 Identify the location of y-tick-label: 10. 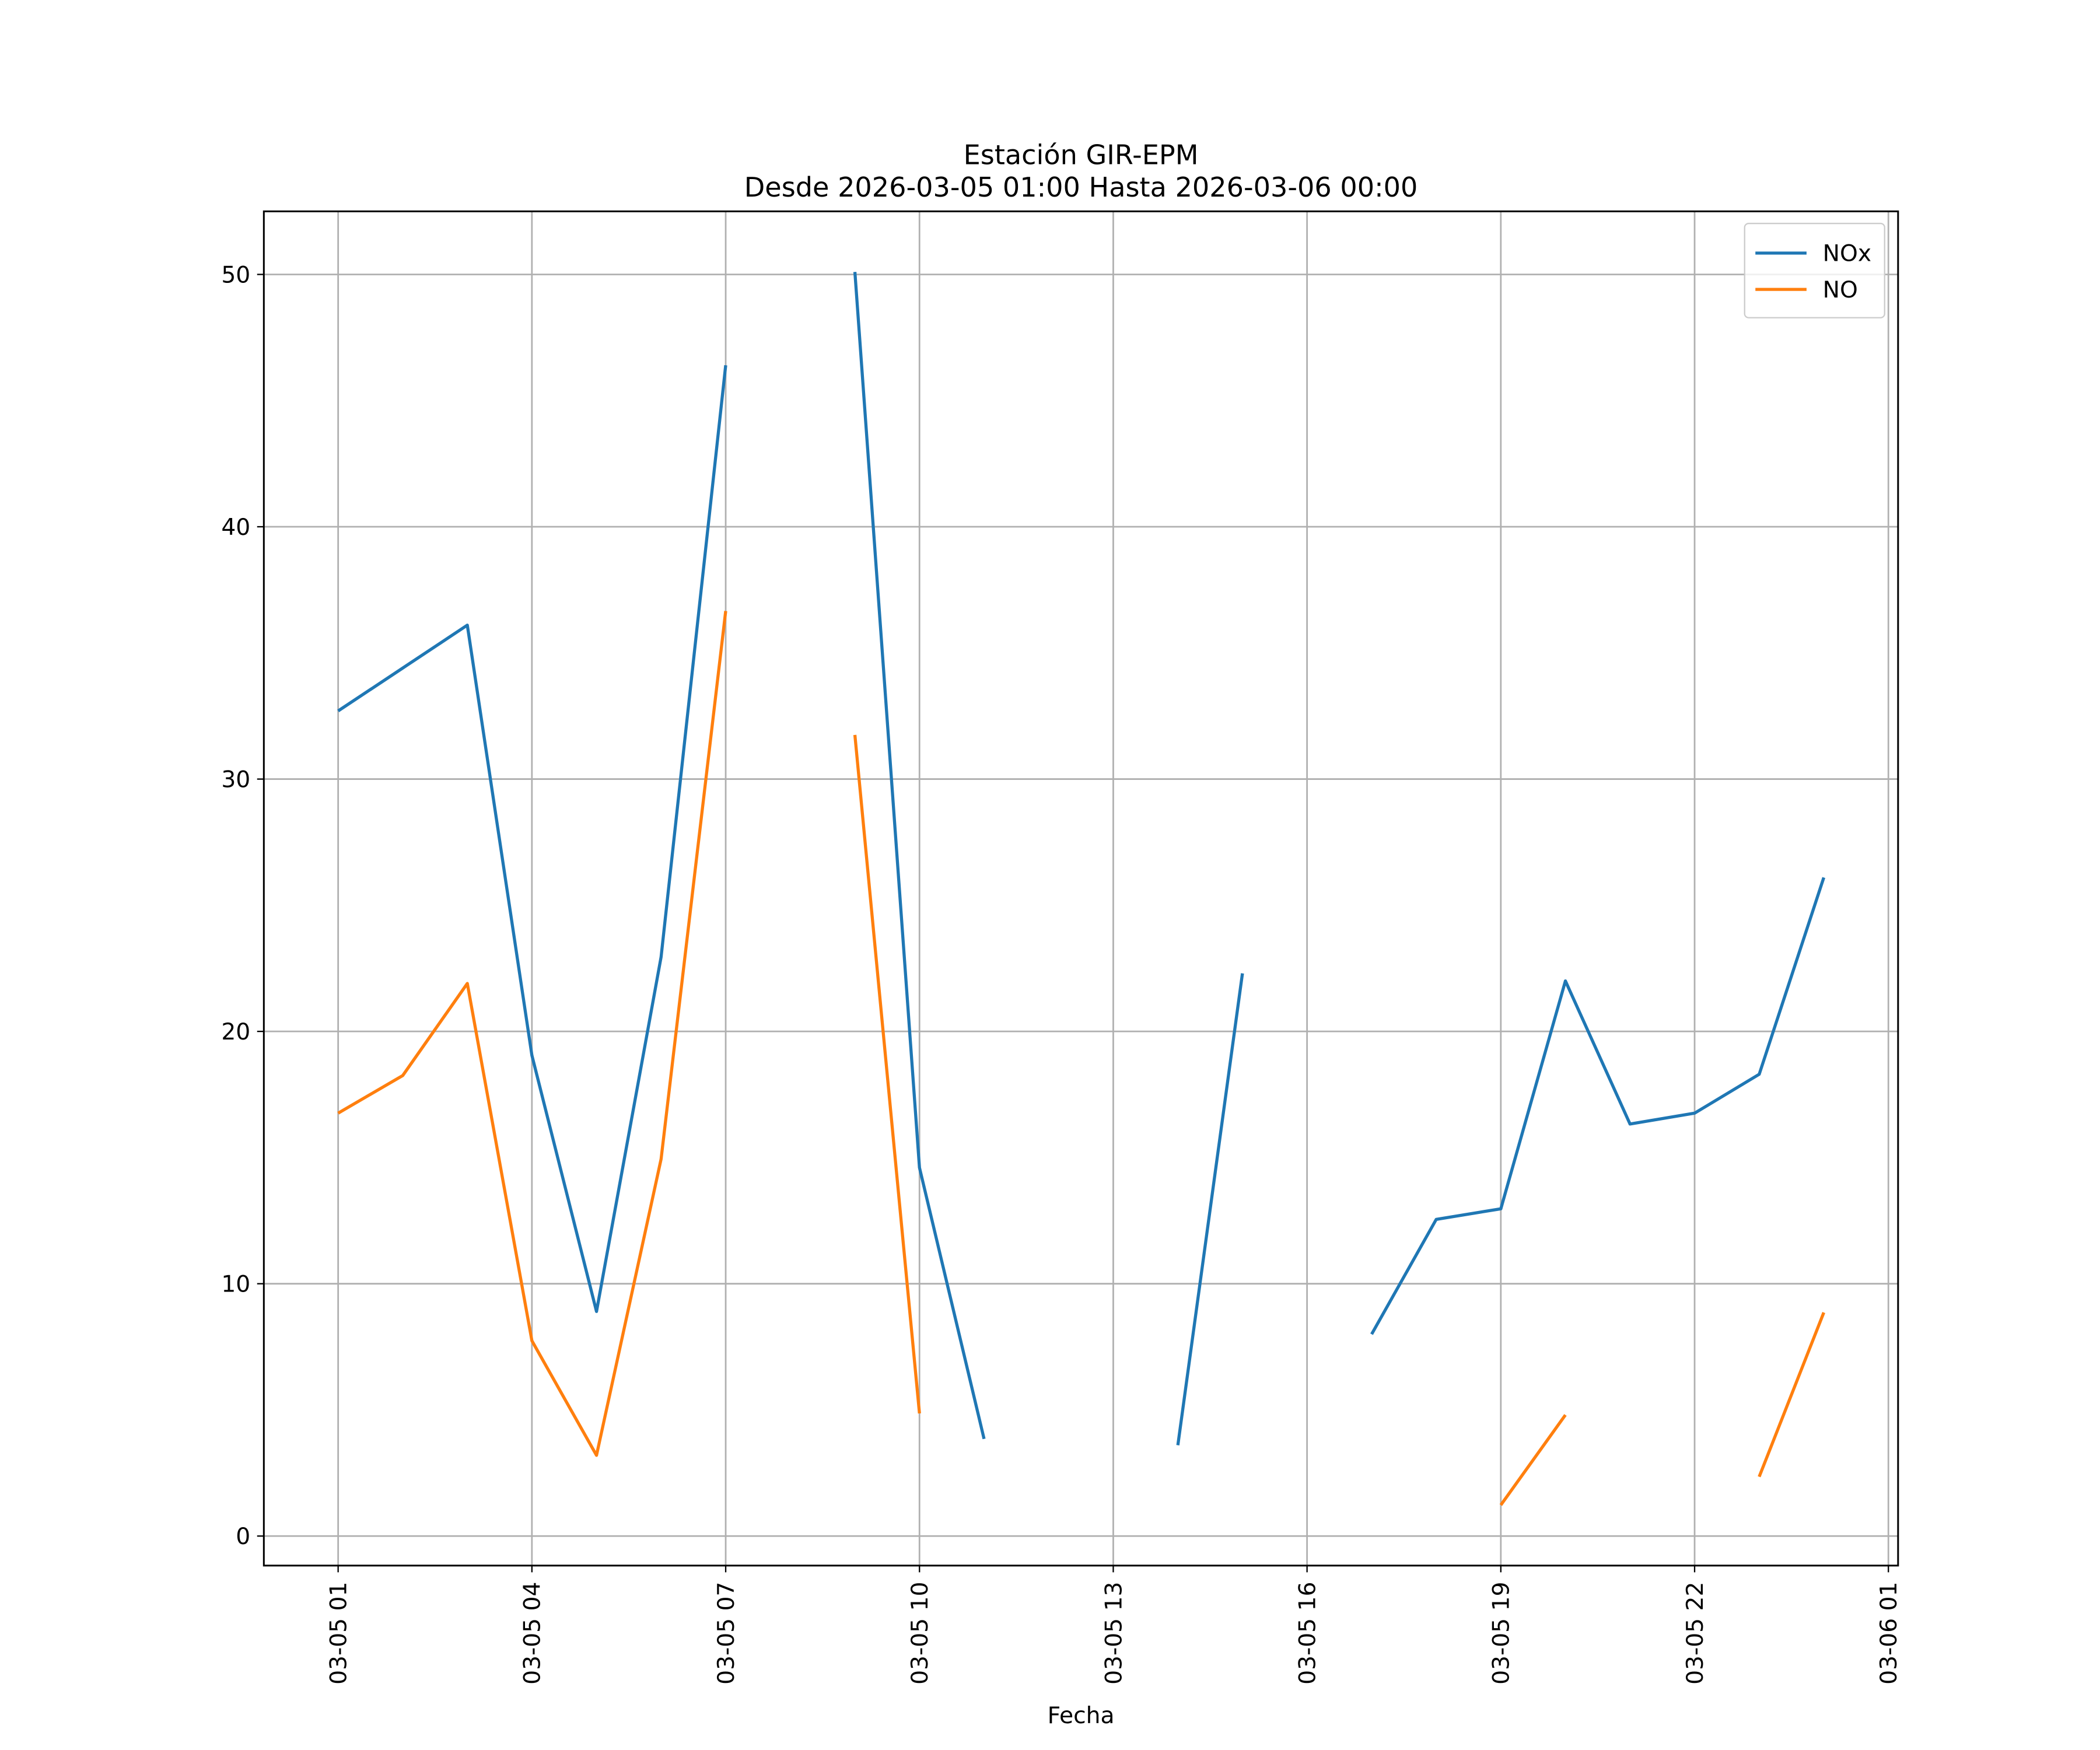
(235, 1285).